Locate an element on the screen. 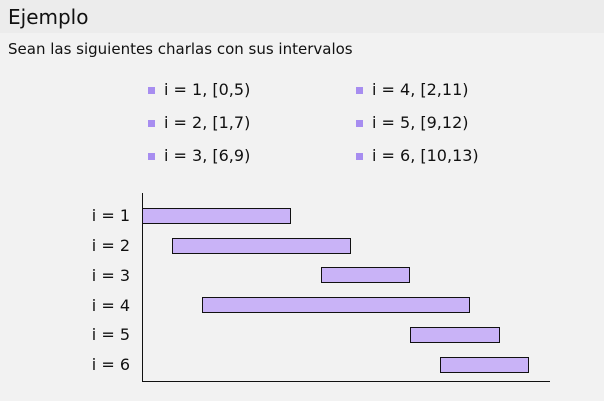 The height and width of the screenshot is (401, 604). interval-item-3: i = 3, [6,9) is located at coordinates (199, 156).